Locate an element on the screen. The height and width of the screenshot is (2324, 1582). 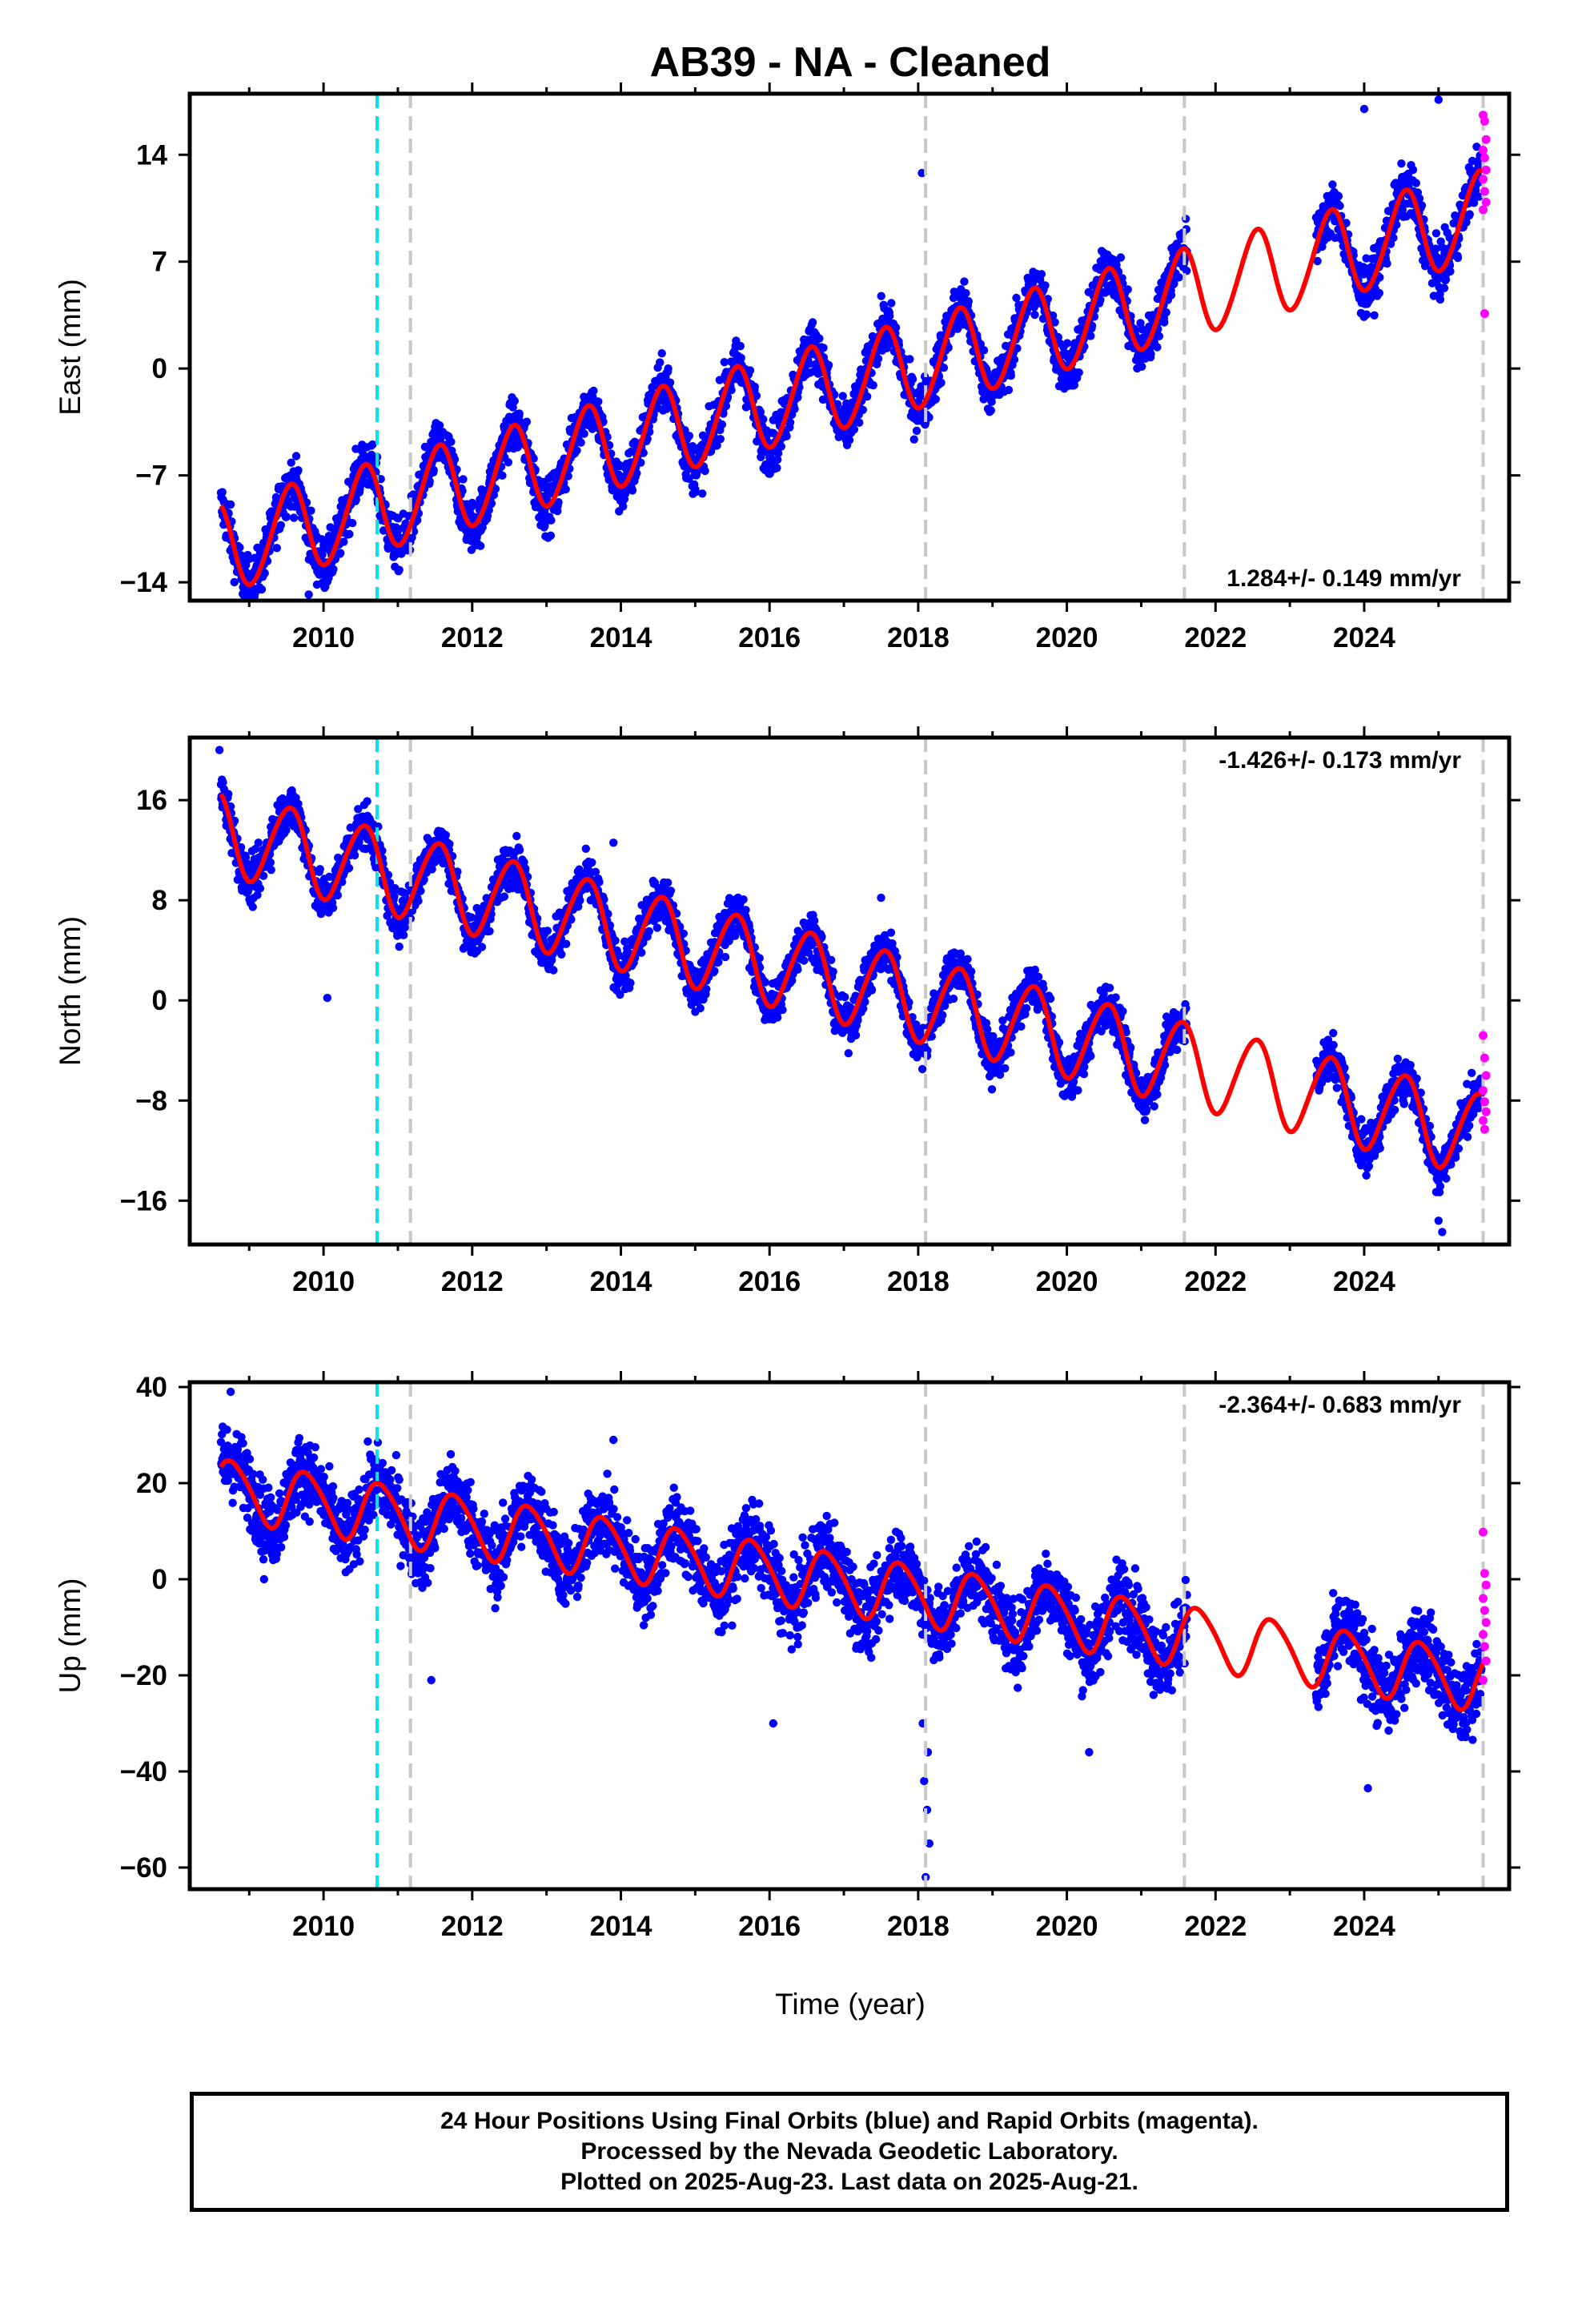
x-tick-label: 2014 is located at coordinates (621, 637).